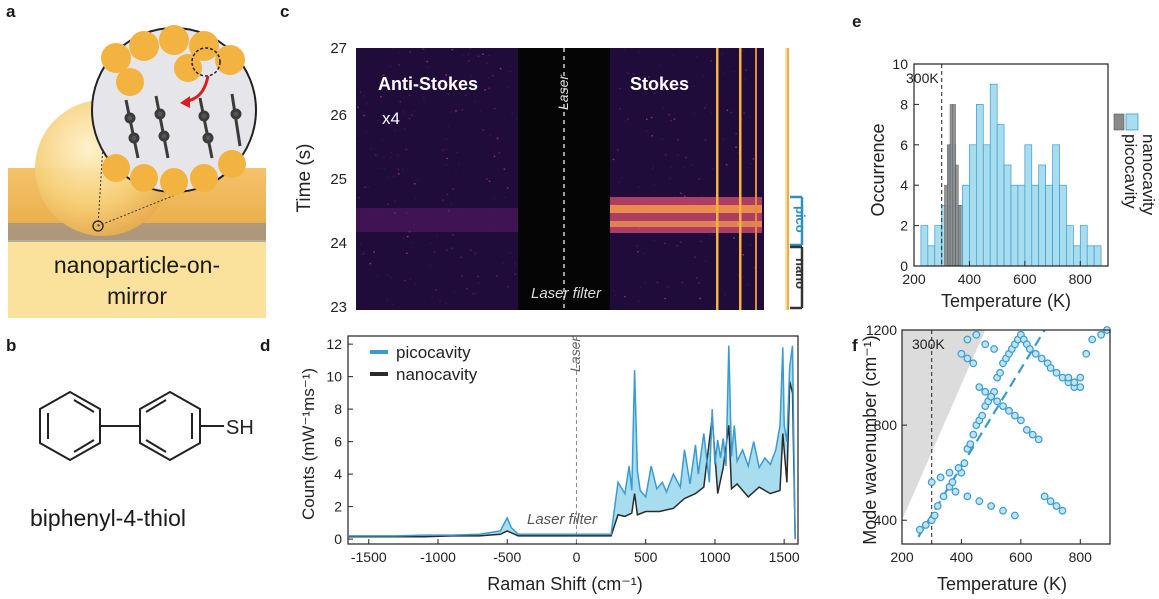 The height and width of the screenshot is (599, 1159). What do you see at coordinates (1132, 122) in the screenshot?
I see `legend-swatch-picocavity` at bounding box center [1132, 122].